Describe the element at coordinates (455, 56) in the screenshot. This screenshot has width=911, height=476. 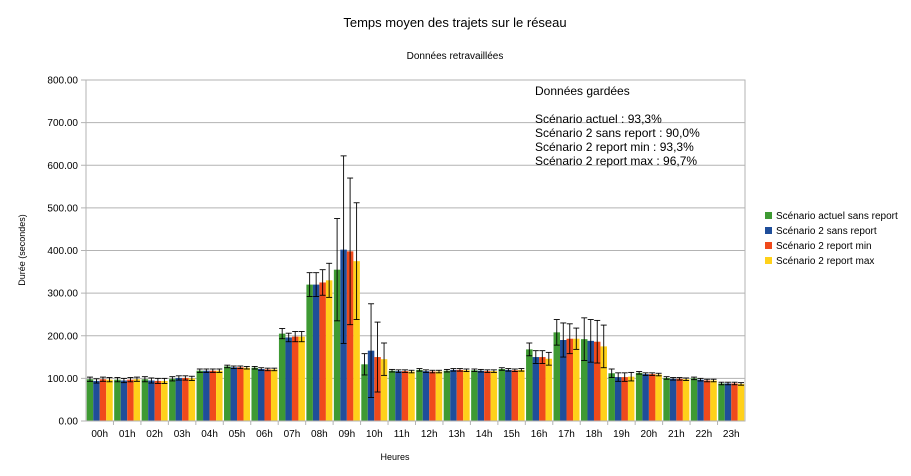
I see `chart-subtitle: Données retravaillées` at that location.